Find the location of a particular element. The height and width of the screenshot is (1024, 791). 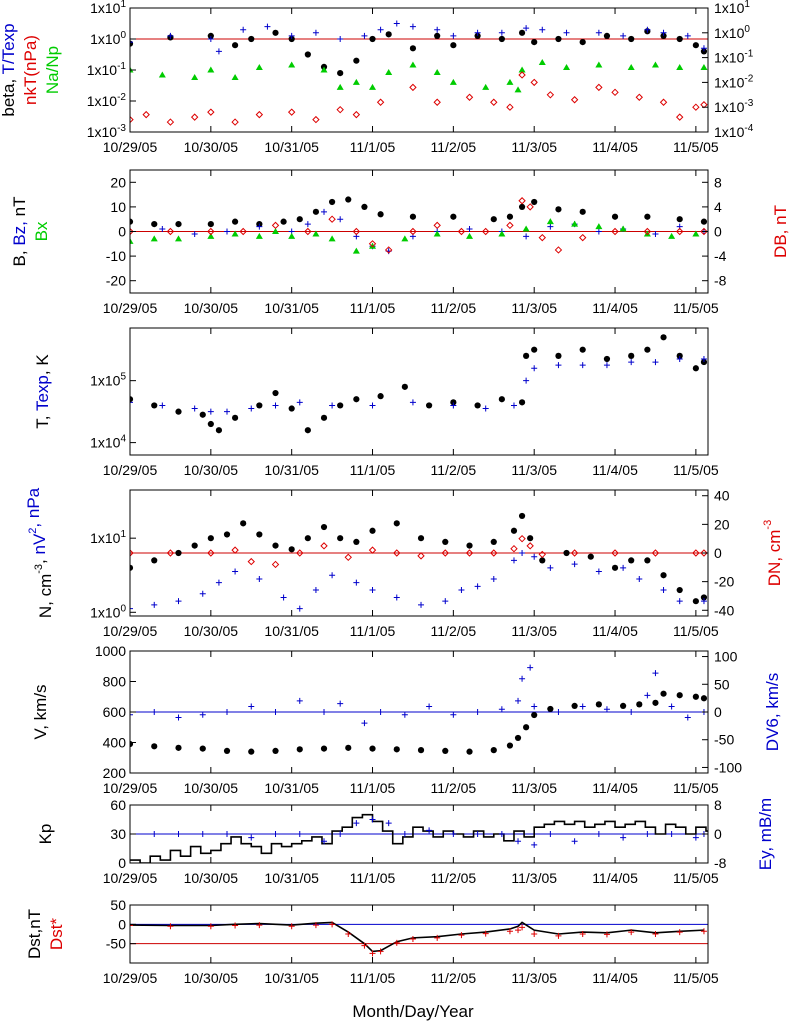

x-tick-label: 11/5/05 is located at coordinates (696, 470).